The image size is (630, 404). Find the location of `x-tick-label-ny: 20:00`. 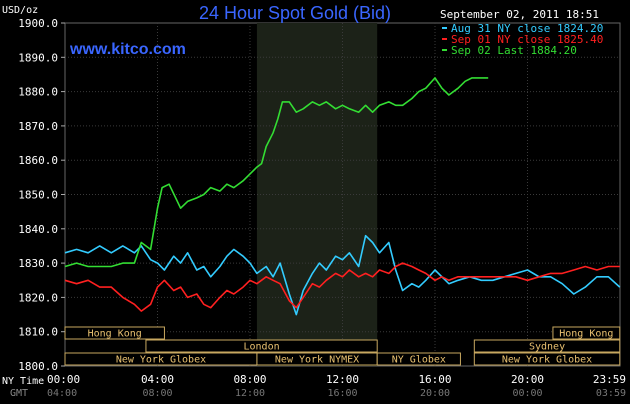

x-tick-label-ny: 20:00 is located at coordinates (527, 379).